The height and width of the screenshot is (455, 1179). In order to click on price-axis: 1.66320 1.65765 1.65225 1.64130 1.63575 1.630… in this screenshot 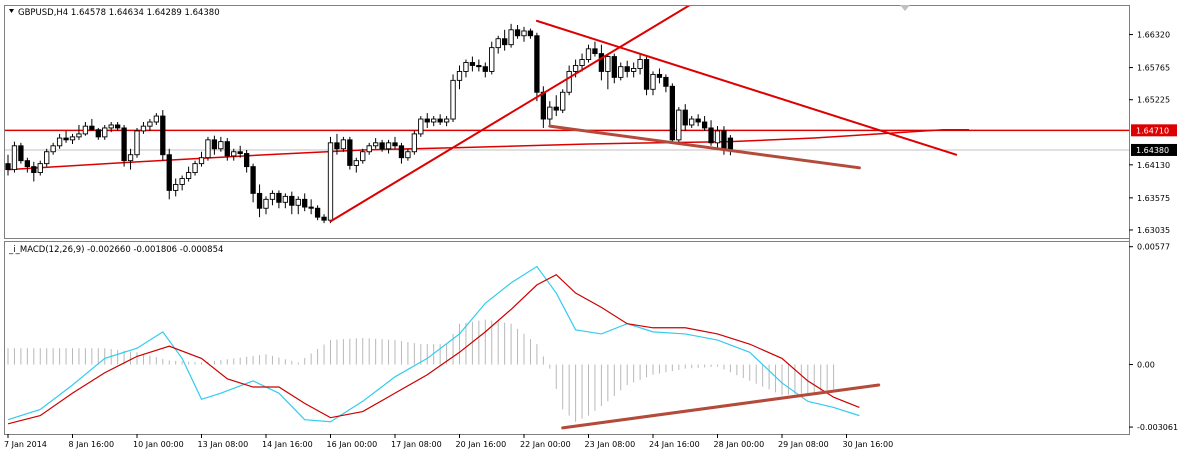, I will do `click(1153, 231)`.